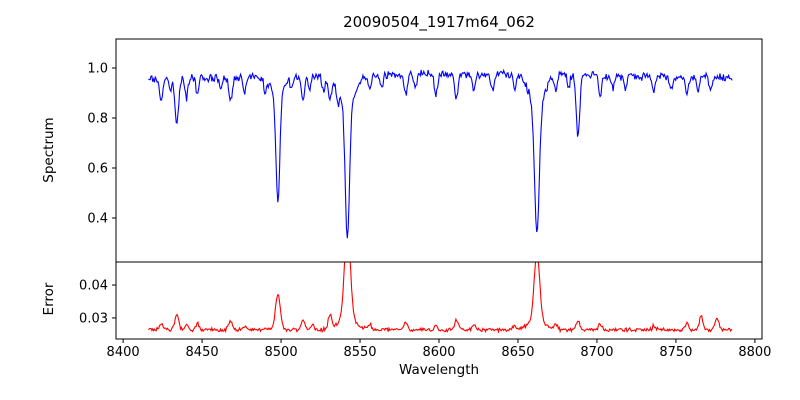 This screenshot has height=400, width=800. What do you see at coordinates (281, 352) in the screenshot?
I see `x-tick-label: 8500` at bounding box center [281, 352].